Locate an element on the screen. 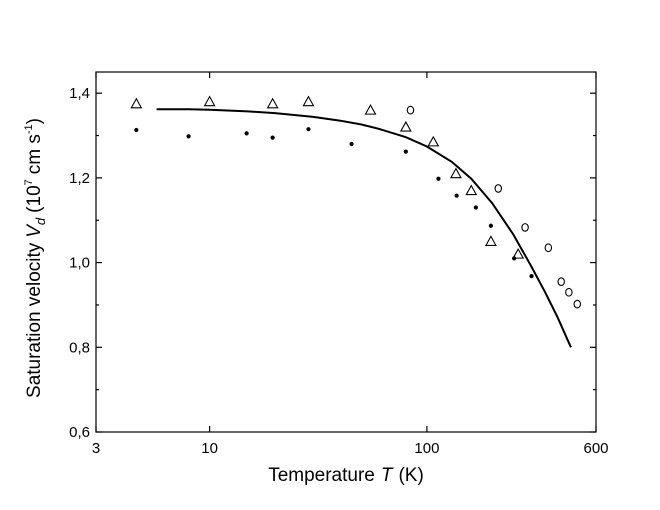  y-tick-label: 0,8 is located at coordinates (79, 347).